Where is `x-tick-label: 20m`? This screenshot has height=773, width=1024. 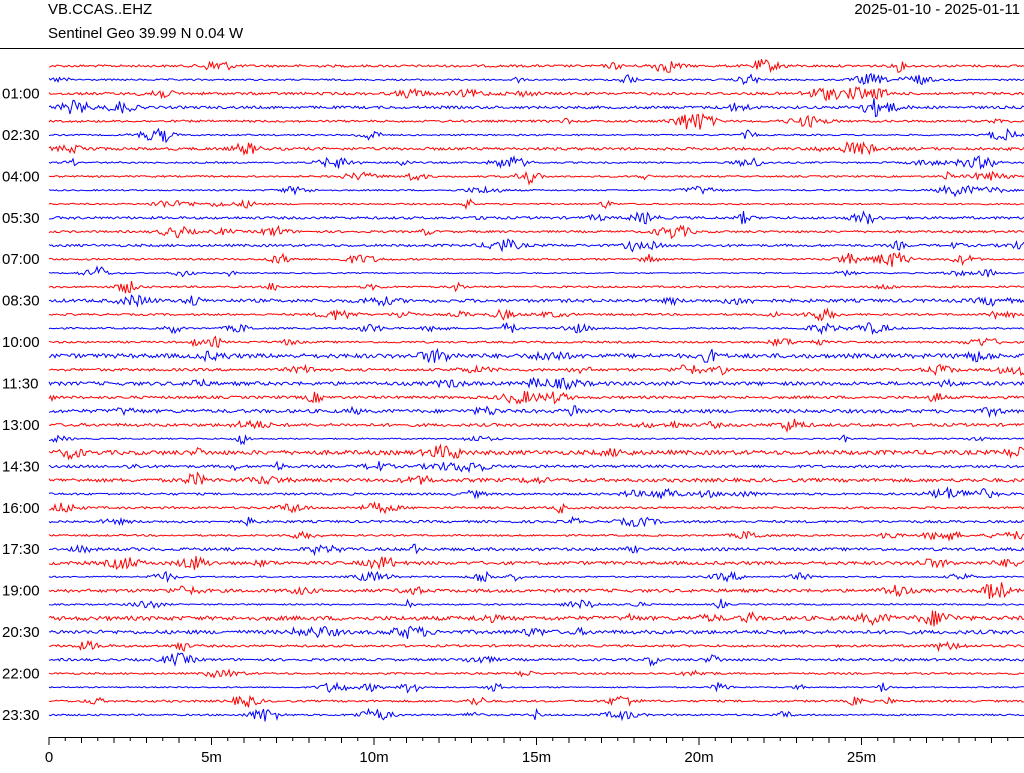
x-tick-label: 20m is located at coordinates (698, 757).